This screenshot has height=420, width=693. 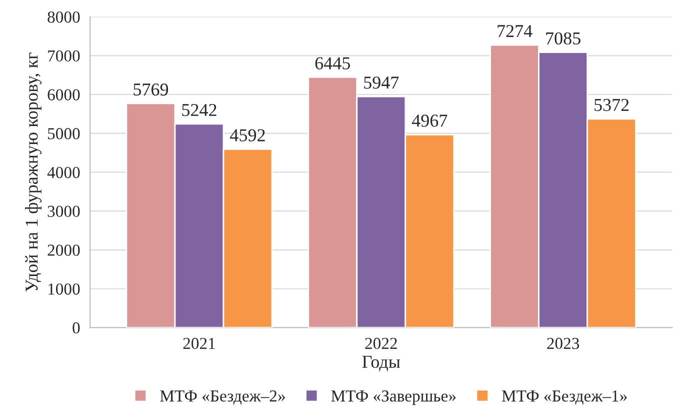 I want to click on data-label: 6445, so click(x=332, y=63).